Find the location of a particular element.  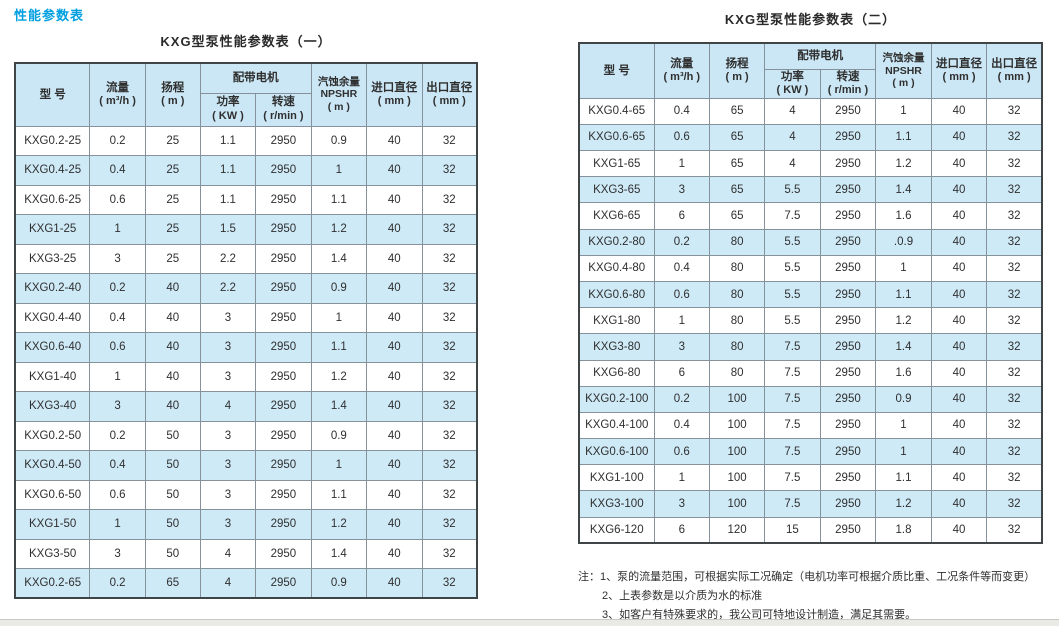

spec-row-KXG0.2-100: KXG0.2-100 0.2 100 7.5 2950 0.9 40 32 is located at coordinates (810, 399).